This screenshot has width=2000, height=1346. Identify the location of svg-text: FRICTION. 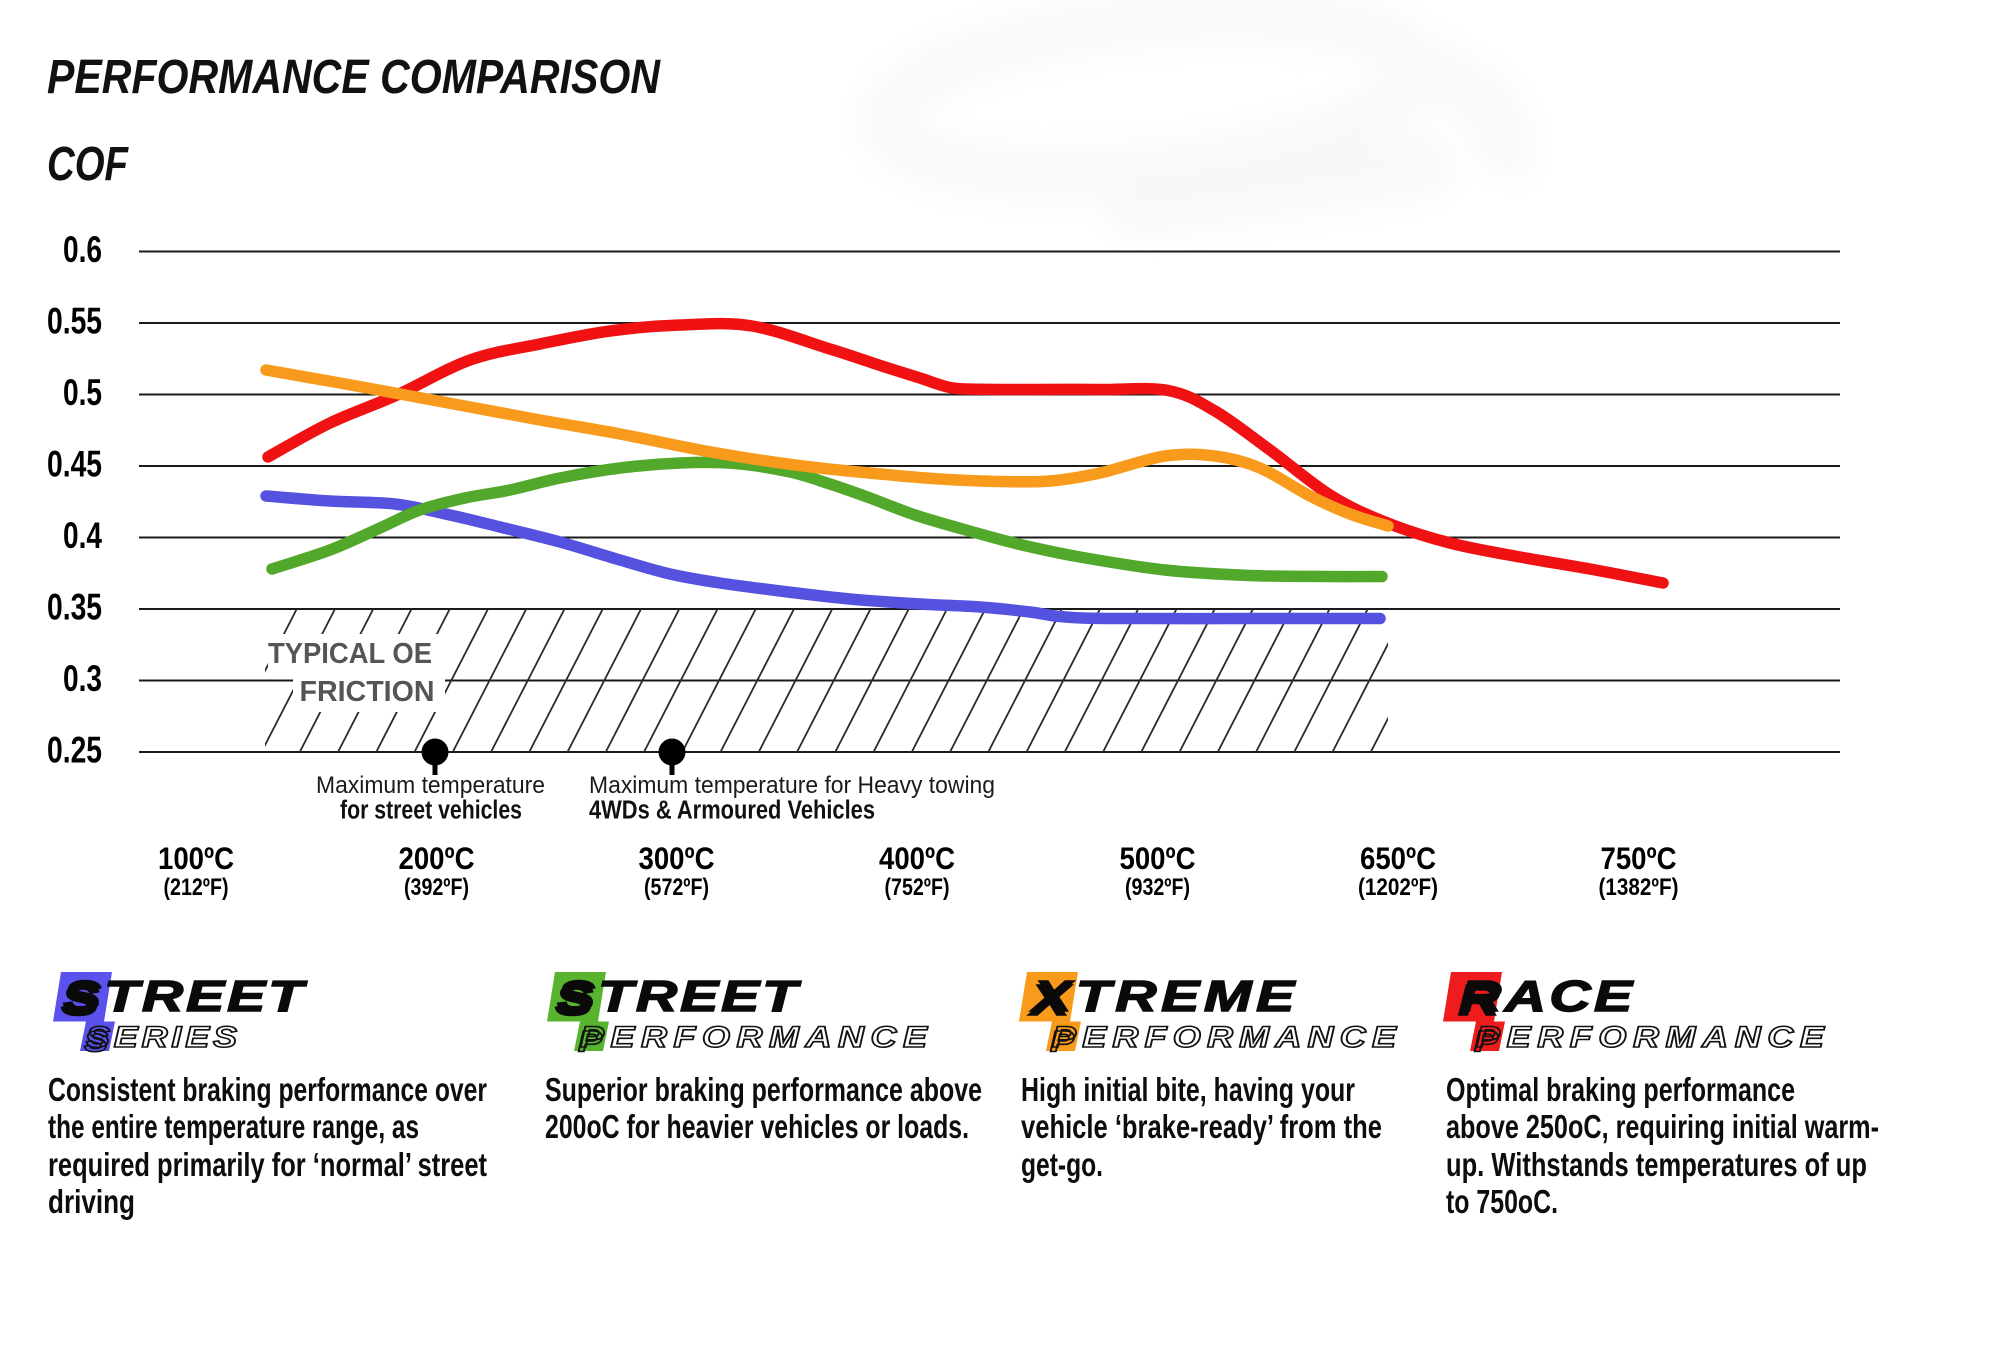
(367, 692).